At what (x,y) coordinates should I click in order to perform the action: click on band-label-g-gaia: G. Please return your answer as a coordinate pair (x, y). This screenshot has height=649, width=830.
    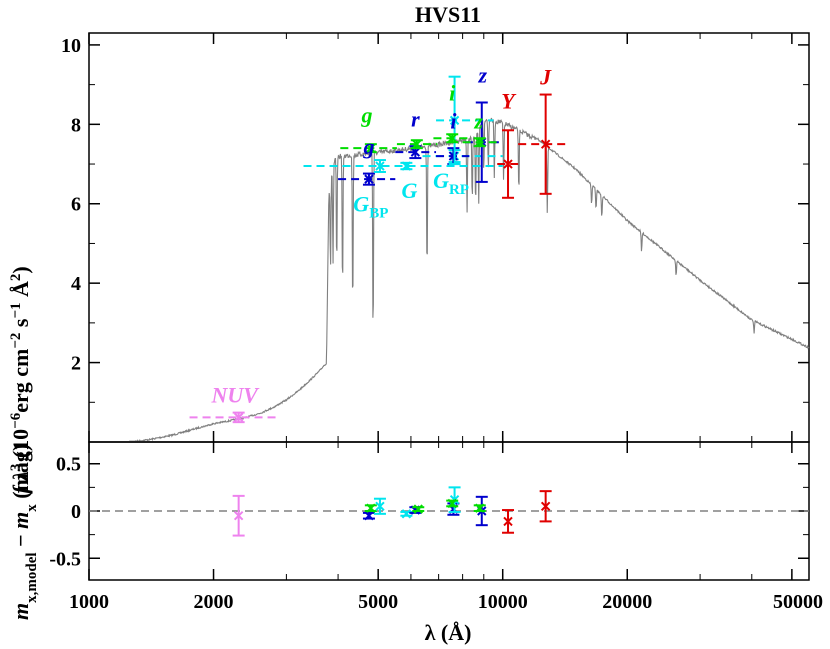
    Looking at the image, I should click on (409, 190).